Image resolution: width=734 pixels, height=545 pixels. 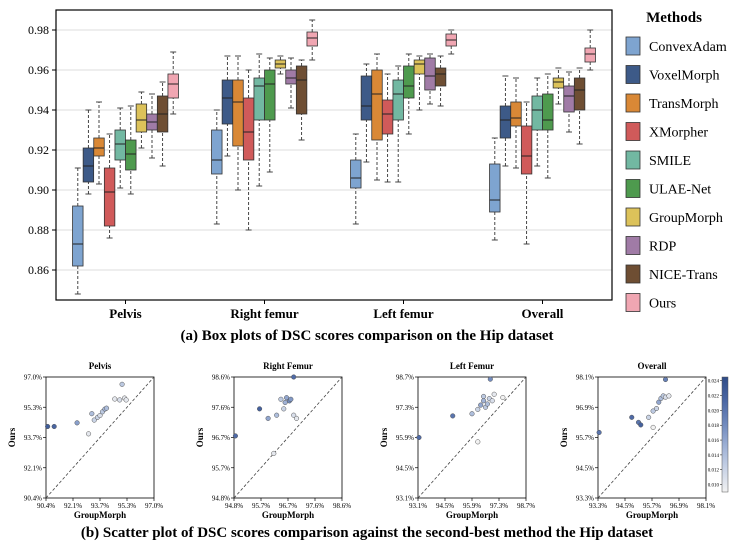 I want to click on box-NICE-Trans-Right femur, so click(x=301, y=100).